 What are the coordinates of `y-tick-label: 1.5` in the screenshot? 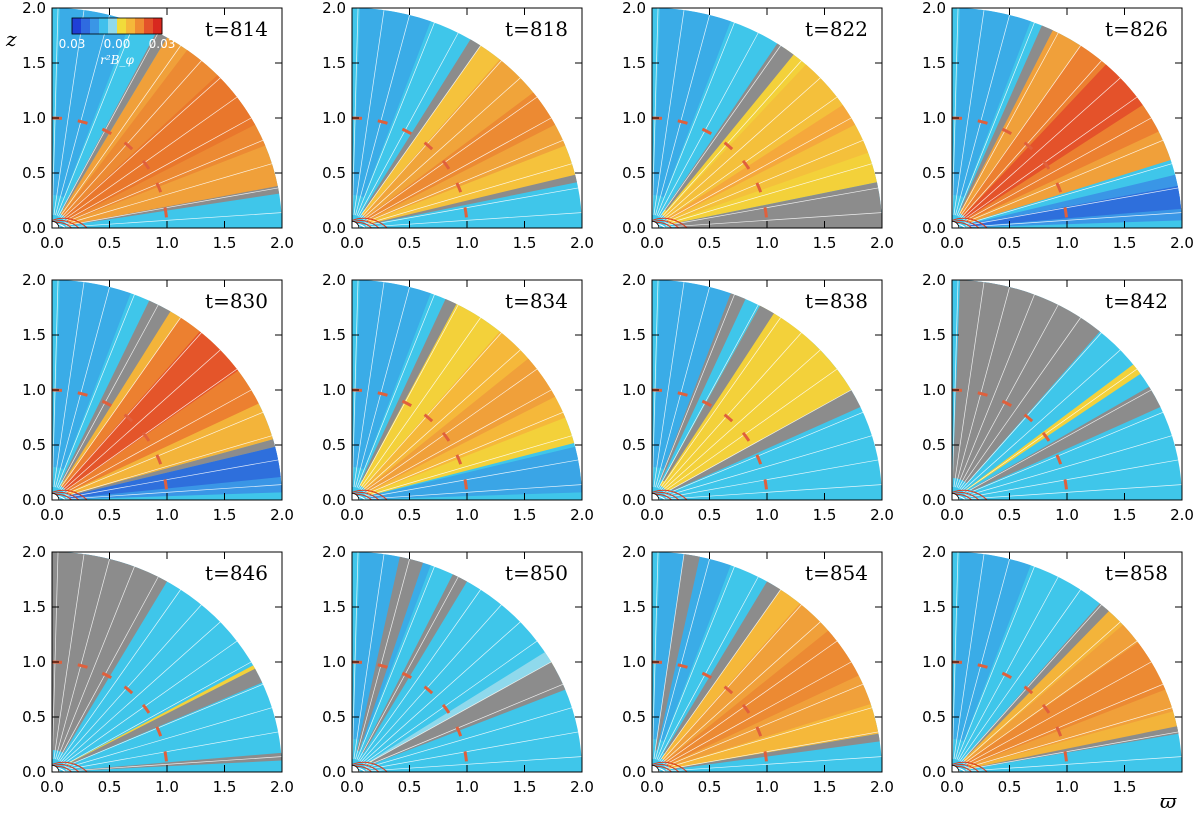 It's located at (934, 335).